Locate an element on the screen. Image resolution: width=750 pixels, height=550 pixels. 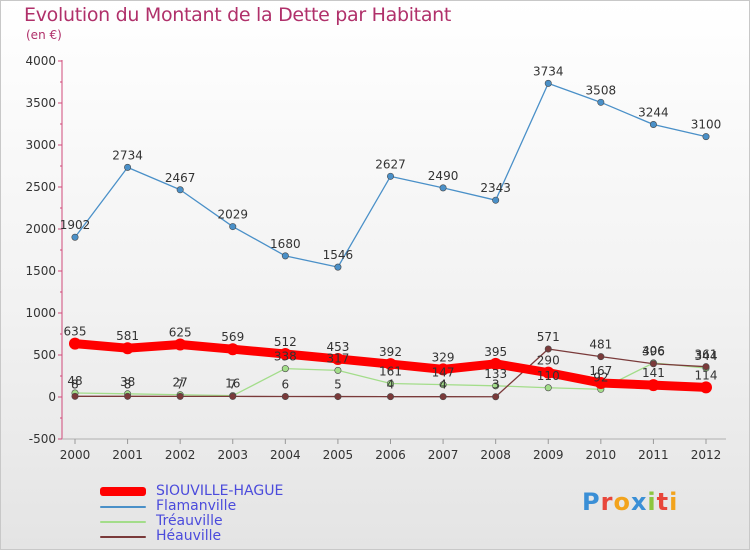
legend-item-flamanville: Flamanville is located at coordinates (191, 506).